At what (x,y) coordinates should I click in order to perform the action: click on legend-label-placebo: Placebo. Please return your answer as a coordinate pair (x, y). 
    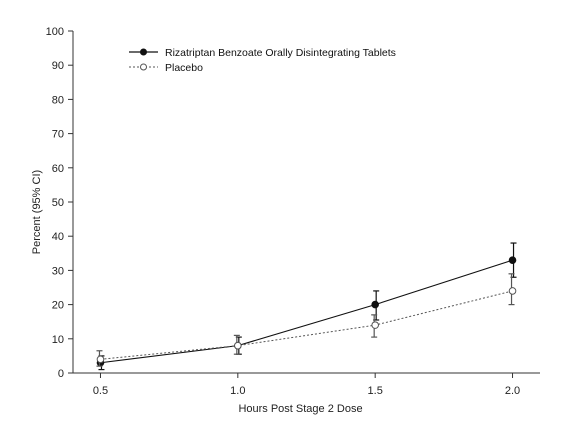
    Looking at the image, I should click on (184, 68).